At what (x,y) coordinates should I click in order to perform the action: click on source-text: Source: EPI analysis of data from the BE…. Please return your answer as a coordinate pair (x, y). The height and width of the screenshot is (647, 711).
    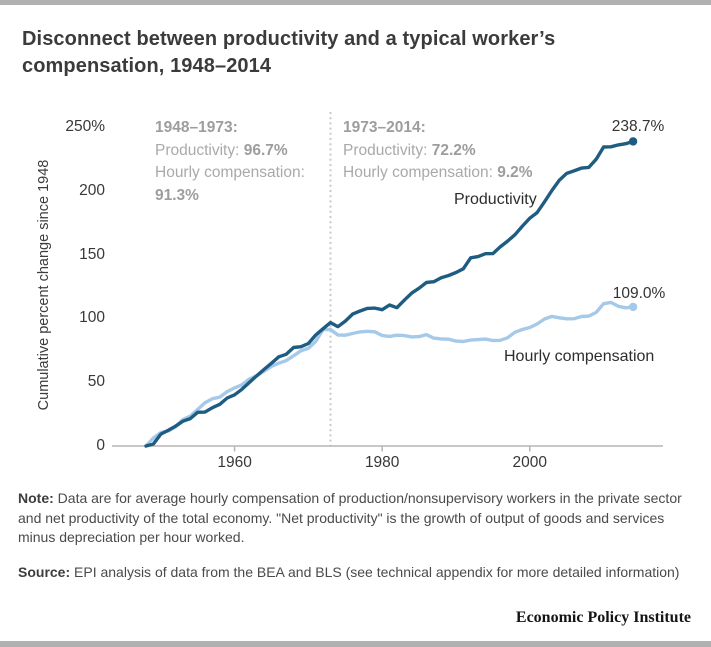
    Looking at the image, I should click on (357, 573).